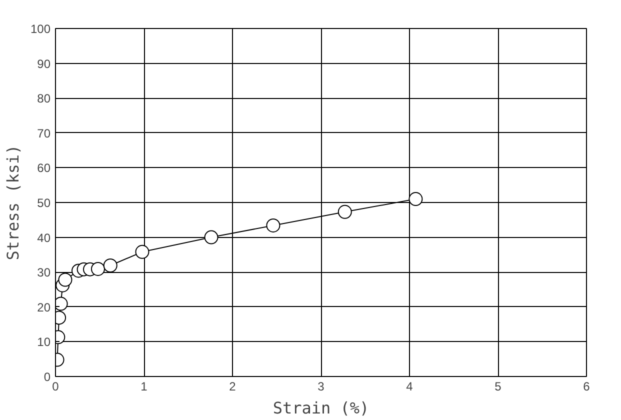 Image resolution: width=621 pixels, height=420 pixels. I want to click on x-tick-label: 3, so click(321, 387).